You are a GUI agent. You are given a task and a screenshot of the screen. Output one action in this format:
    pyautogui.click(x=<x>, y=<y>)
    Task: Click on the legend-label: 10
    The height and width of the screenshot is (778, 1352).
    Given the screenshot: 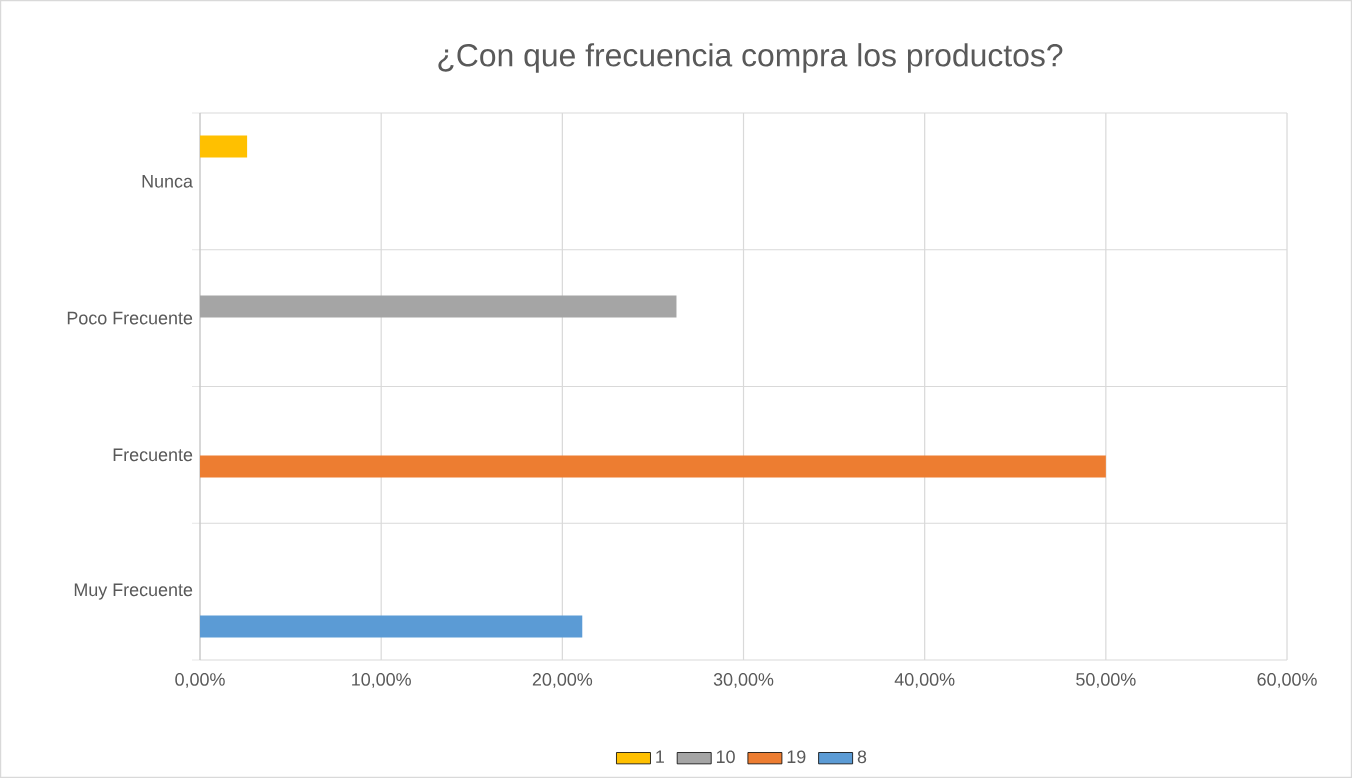 What is the action you would take?
    pyautogui.click(x=725, y=757)
    